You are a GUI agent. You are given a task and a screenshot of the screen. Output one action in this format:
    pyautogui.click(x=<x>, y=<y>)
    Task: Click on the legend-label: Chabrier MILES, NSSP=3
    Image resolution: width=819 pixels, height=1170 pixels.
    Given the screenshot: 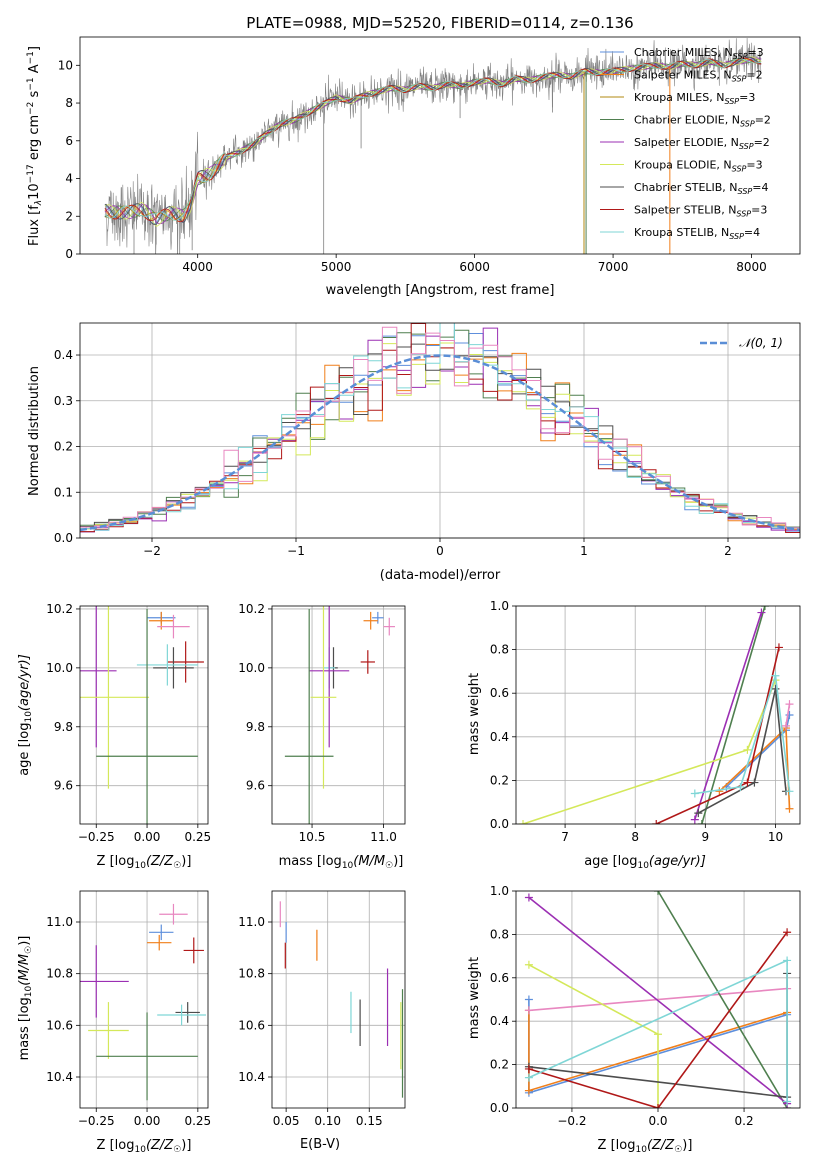 What is the action you would take?
    pyautogui.click(x=699, y=53)
    